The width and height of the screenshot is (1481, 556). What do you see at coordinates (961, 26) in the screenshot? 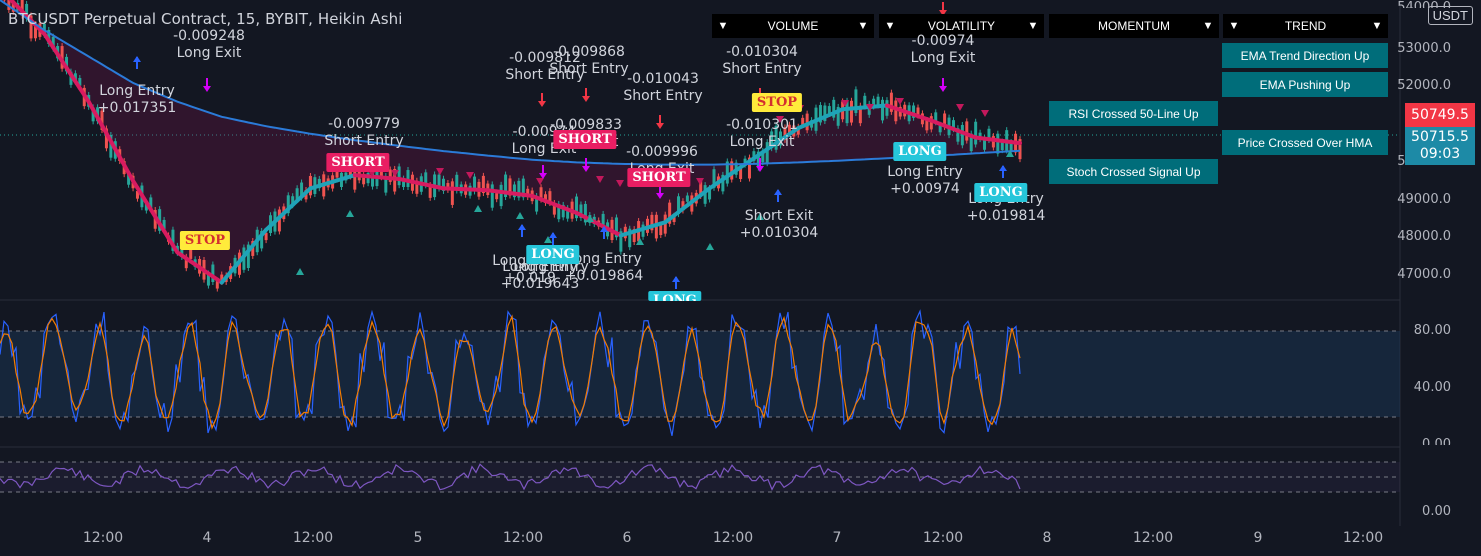
I see `tab-volatility: ▼ VOLATILITY ▼` at bounding box center [961, 26].